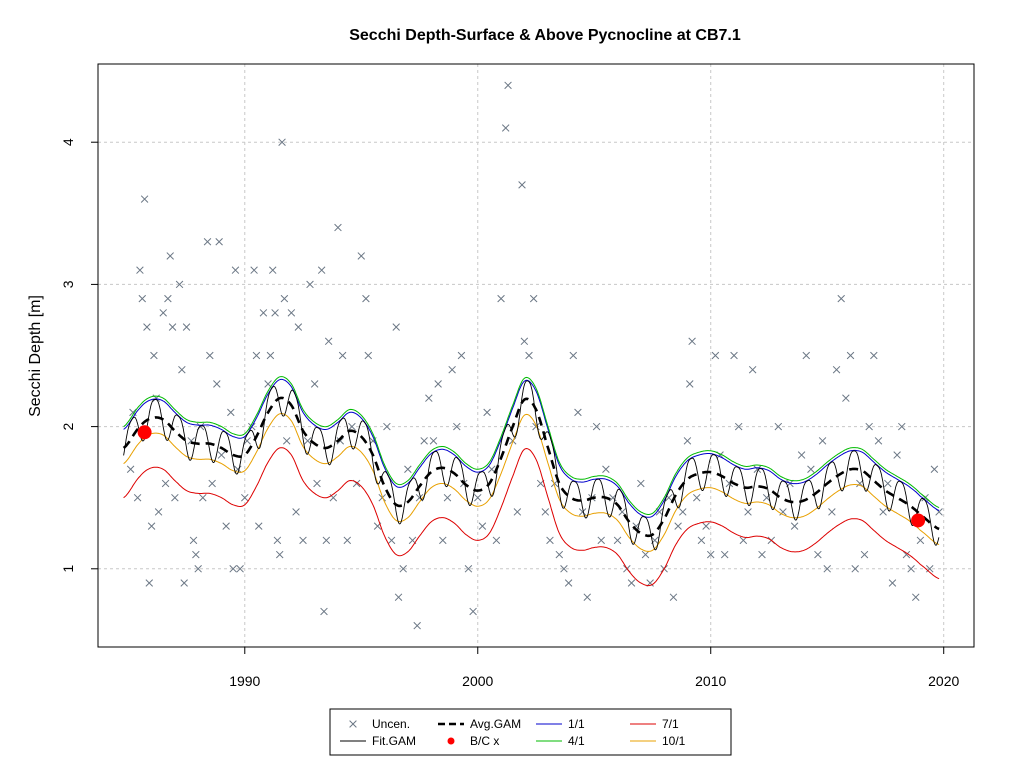 Image resolution: width=1024 pixels, height=768 pixels. I want to click on legend-label: Avg.GAM, so click(495, 724).